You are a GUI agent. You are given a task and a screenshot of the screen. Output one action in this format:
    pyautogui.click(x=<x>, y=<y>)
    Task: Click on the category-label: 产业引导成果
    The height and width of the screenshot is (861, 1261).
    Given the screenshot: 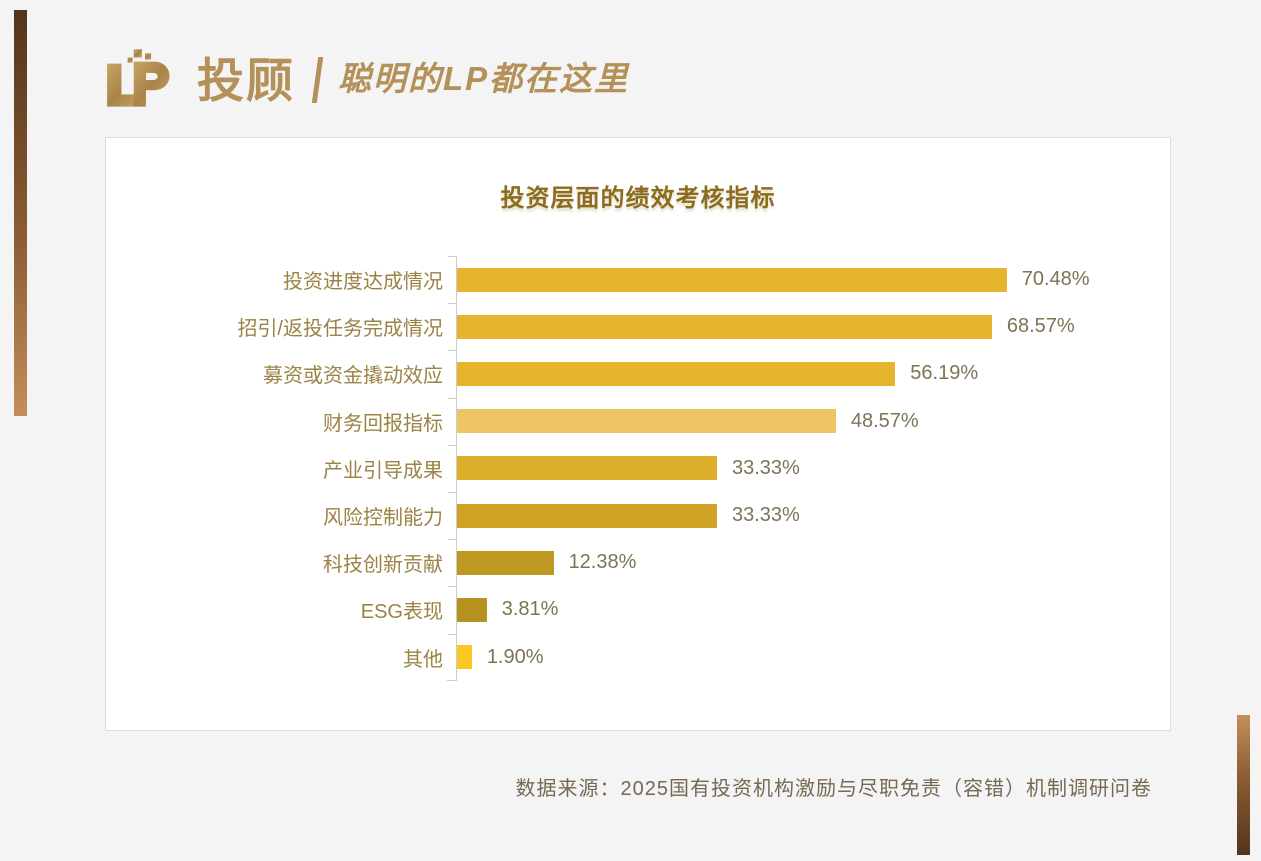 What is the action you would take?
    pyautogui.click(x=383, y=470)
    